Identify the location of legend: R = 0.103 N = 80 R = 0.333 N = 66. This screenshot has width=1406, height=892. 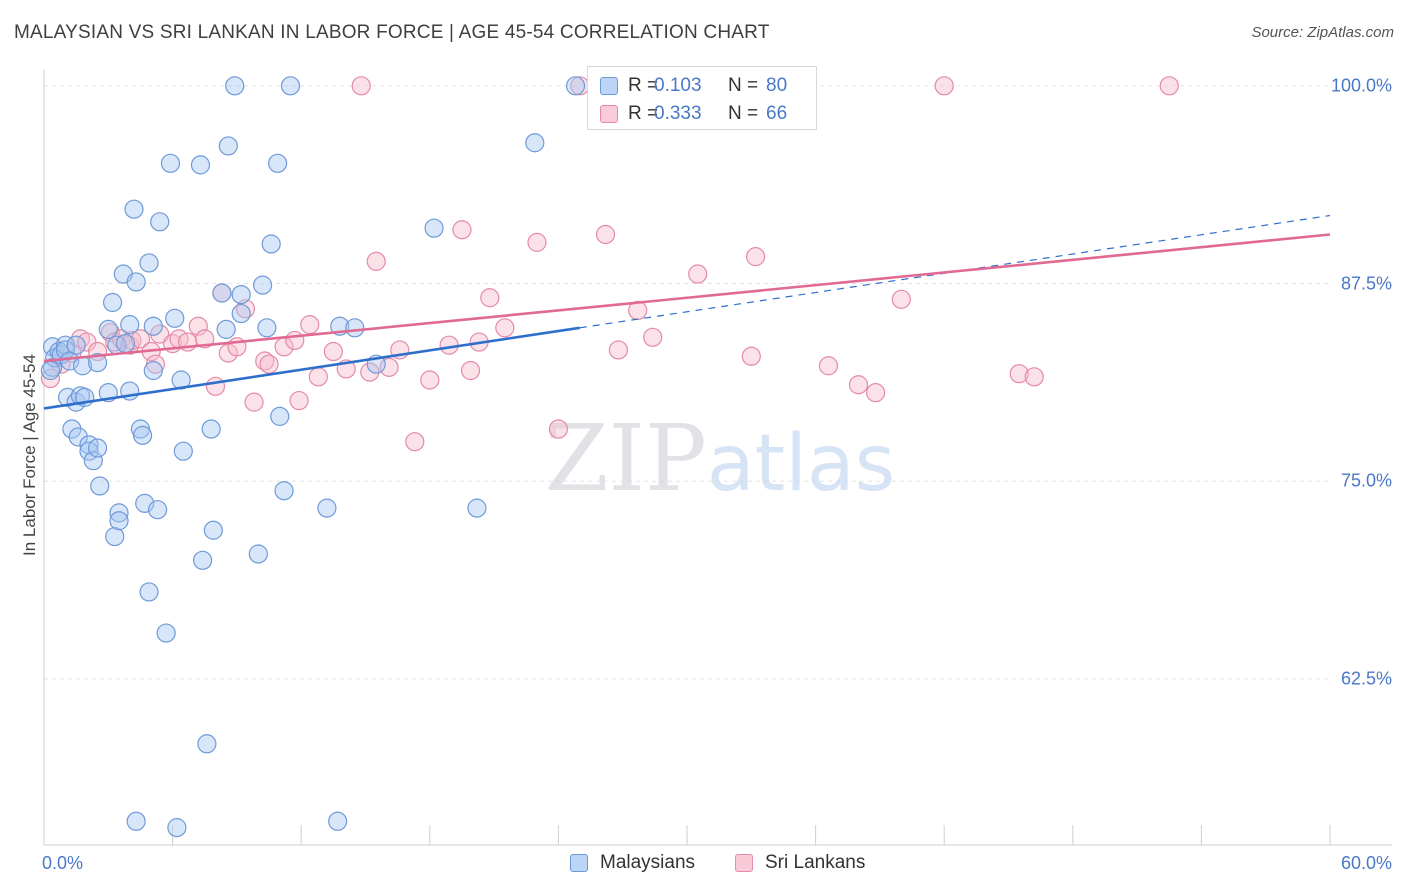
(702, 98).